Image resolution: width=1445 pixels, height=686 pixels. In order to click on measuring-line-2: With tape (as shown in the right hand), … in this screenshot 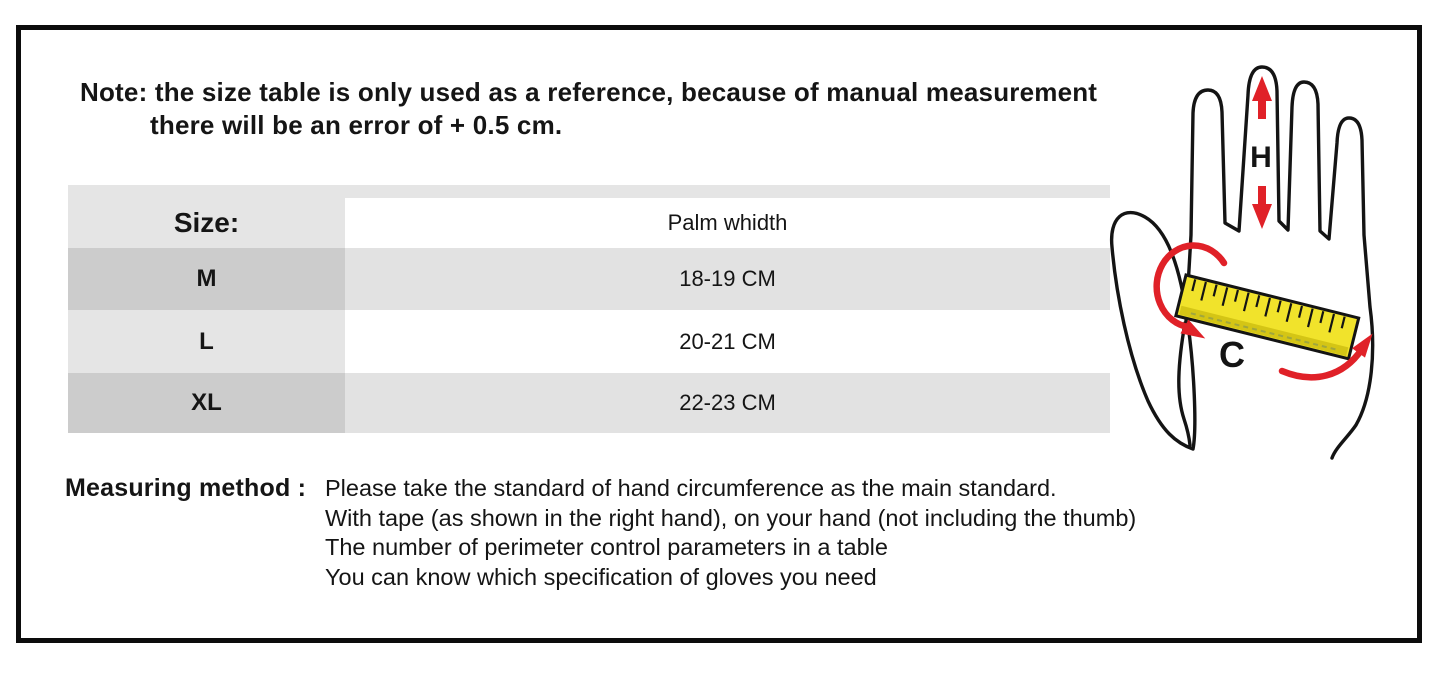, I will do `click(731, 517)`.